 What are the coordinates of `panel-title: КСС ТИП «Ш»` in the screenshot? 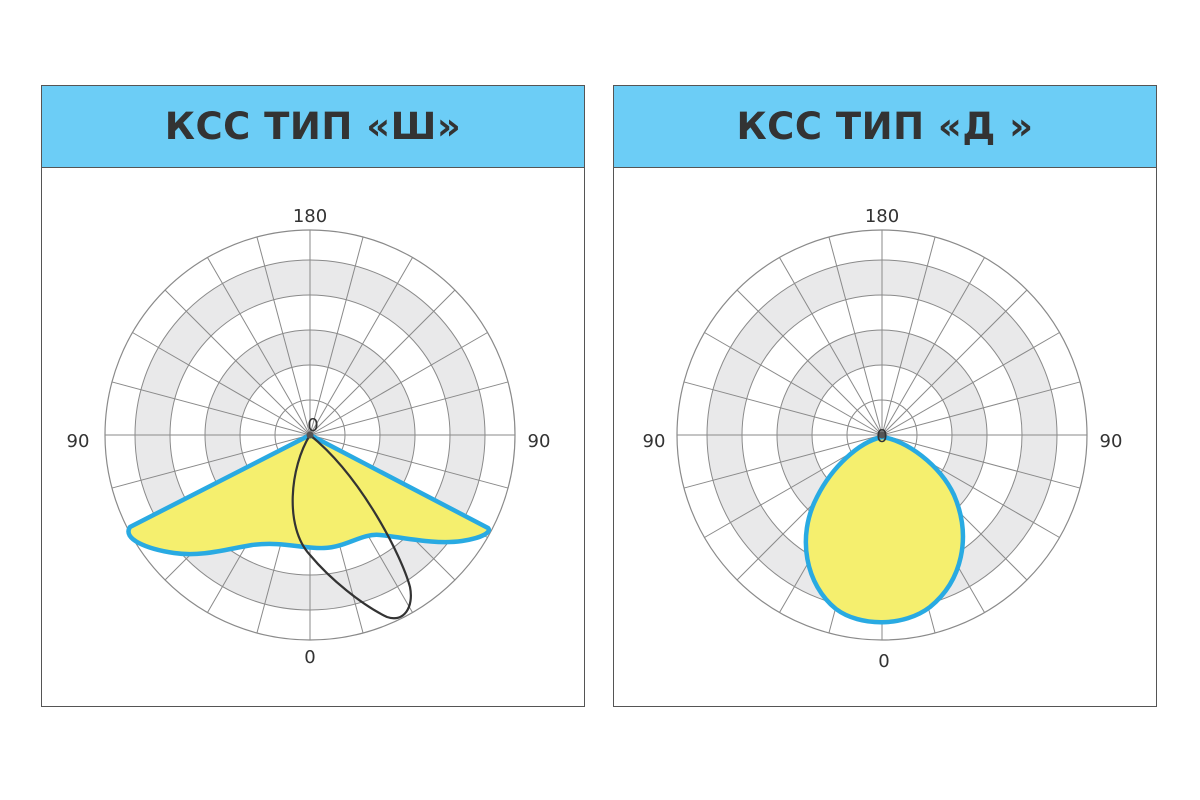 It's located at (313, 126).